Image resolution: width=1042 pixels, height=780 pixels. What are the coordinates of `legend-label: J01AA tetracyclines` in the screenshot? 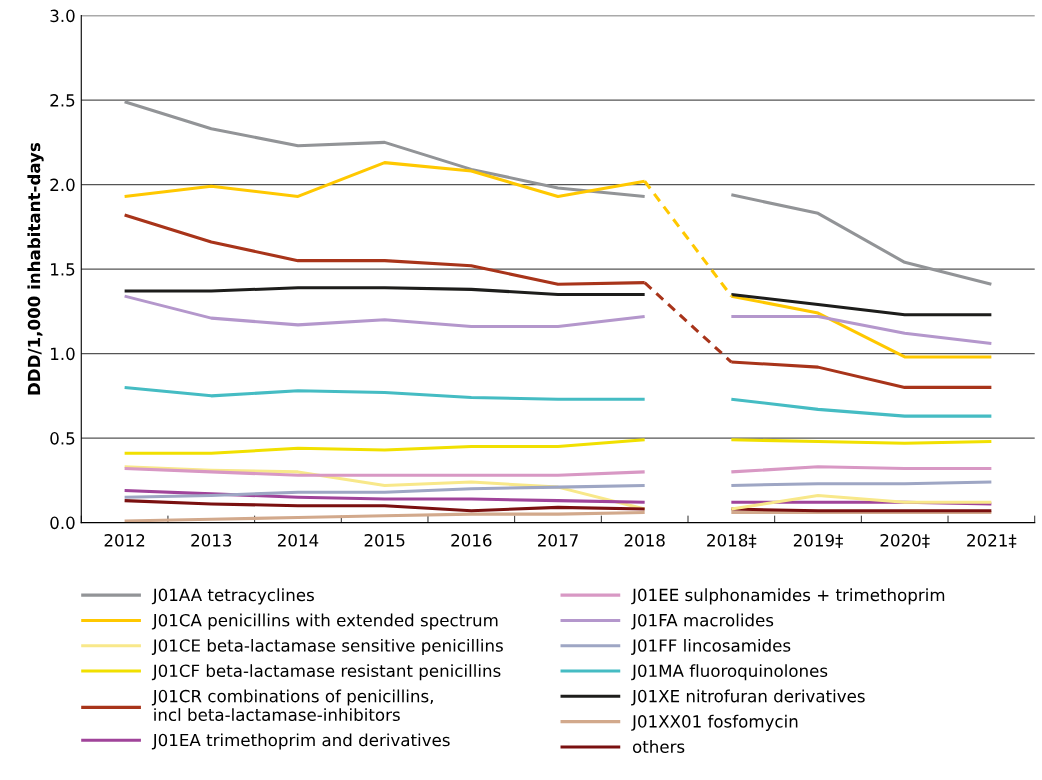 It's located at (232, 596).